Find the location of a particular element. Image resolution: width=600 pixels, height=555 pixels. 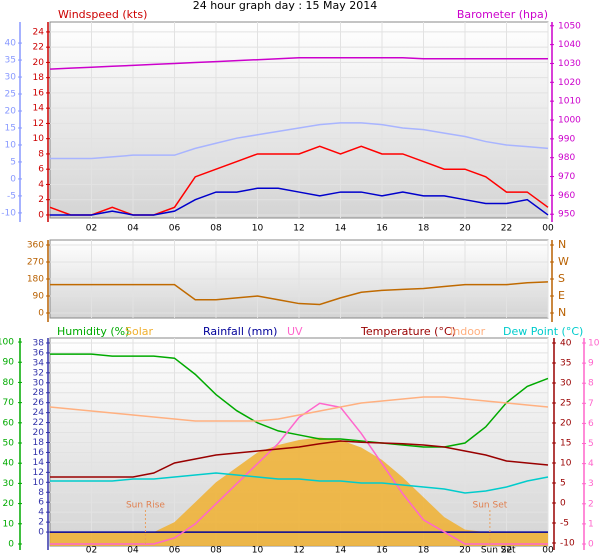

y2-axis-label: Barometer (hpa) is located at coordinates (502, 14).